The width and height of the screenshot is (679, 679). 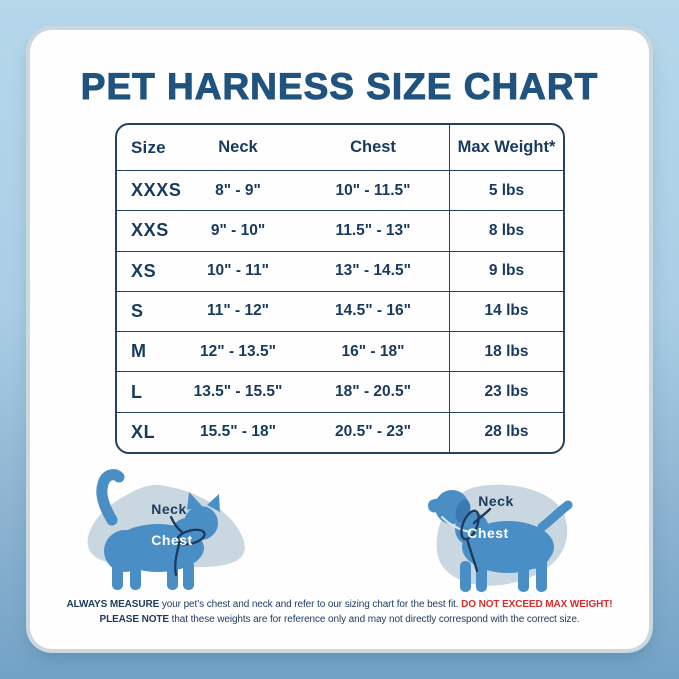 What do you see at coordinates (137, 391) in the screenshot?
I see `size-cell: L` at bounding box center [137, 391].